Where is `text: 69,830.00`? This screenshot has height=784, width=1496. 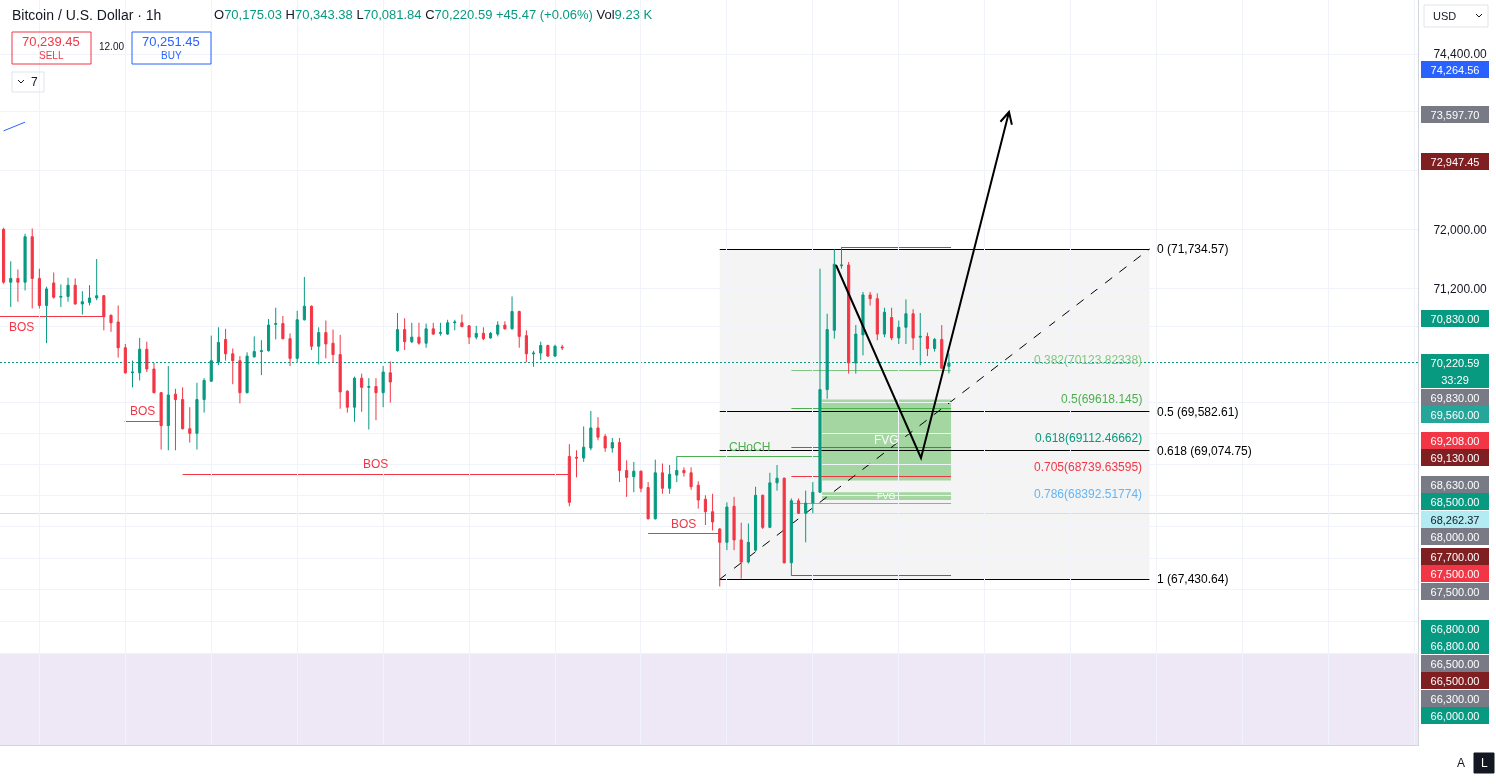
text: 69,830.00 is located at coordinates (1455, 397).